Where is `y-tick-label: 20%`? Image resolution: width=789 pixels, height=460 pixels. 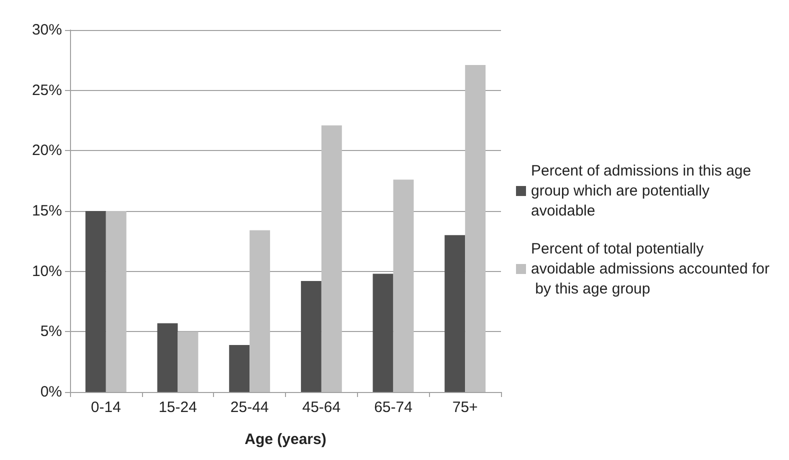 y-tick-label: 20% is located at coordinates (47, 151).